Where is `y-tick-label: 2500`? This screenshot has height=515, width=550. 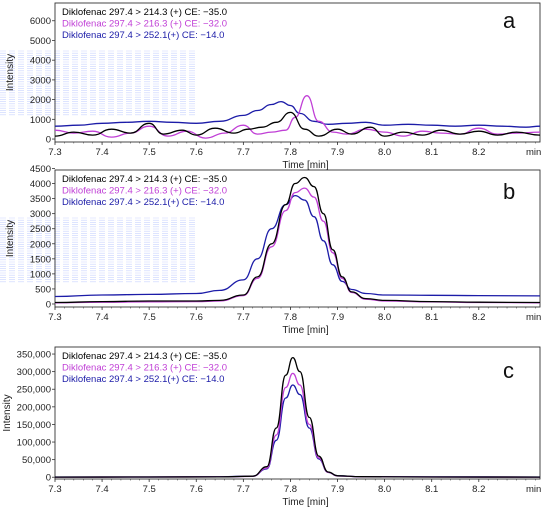
y-tick-label: 2500 is located at coordinates (40, 229).